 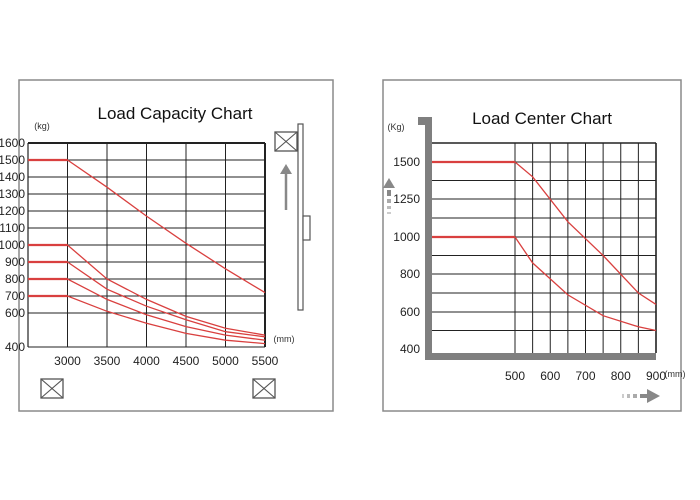 What do you see at coordinates (12, 228) in the screenshot?
I see `y-tick-label: 1100` at bounding box center [12, 228].